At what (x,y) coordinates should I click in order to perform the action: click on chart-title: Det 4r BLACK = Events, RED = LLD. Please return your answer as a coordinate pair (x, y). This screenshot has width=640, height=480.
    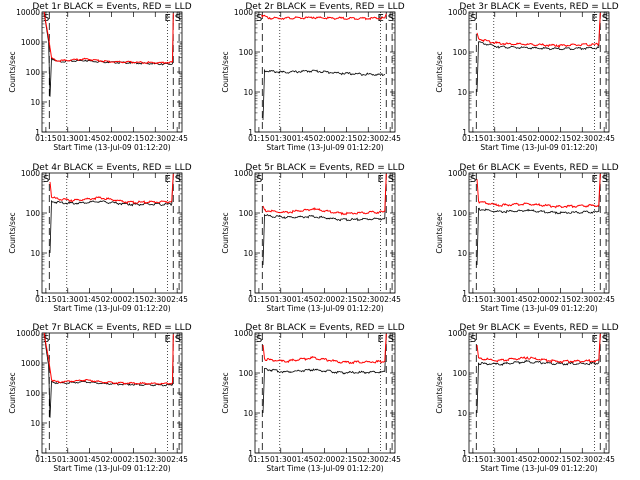
    Looking at the image, I should click on (111, 168).